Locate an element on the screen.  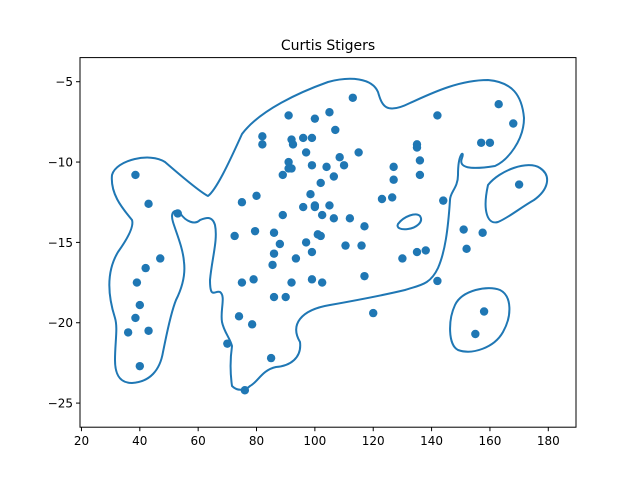
y-tick-label: −10 is located at coordinates (60, 163).